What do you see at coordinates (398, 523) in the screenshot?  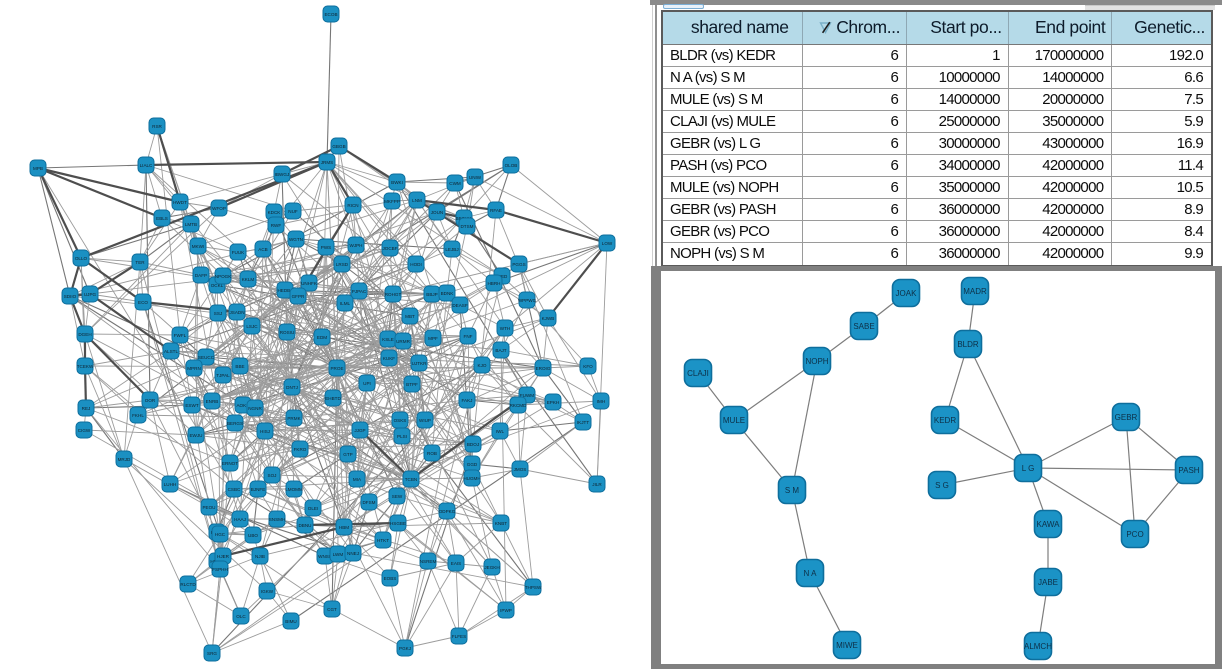 I see `svg-text: HSGBE` at bounding box center [398, 523].